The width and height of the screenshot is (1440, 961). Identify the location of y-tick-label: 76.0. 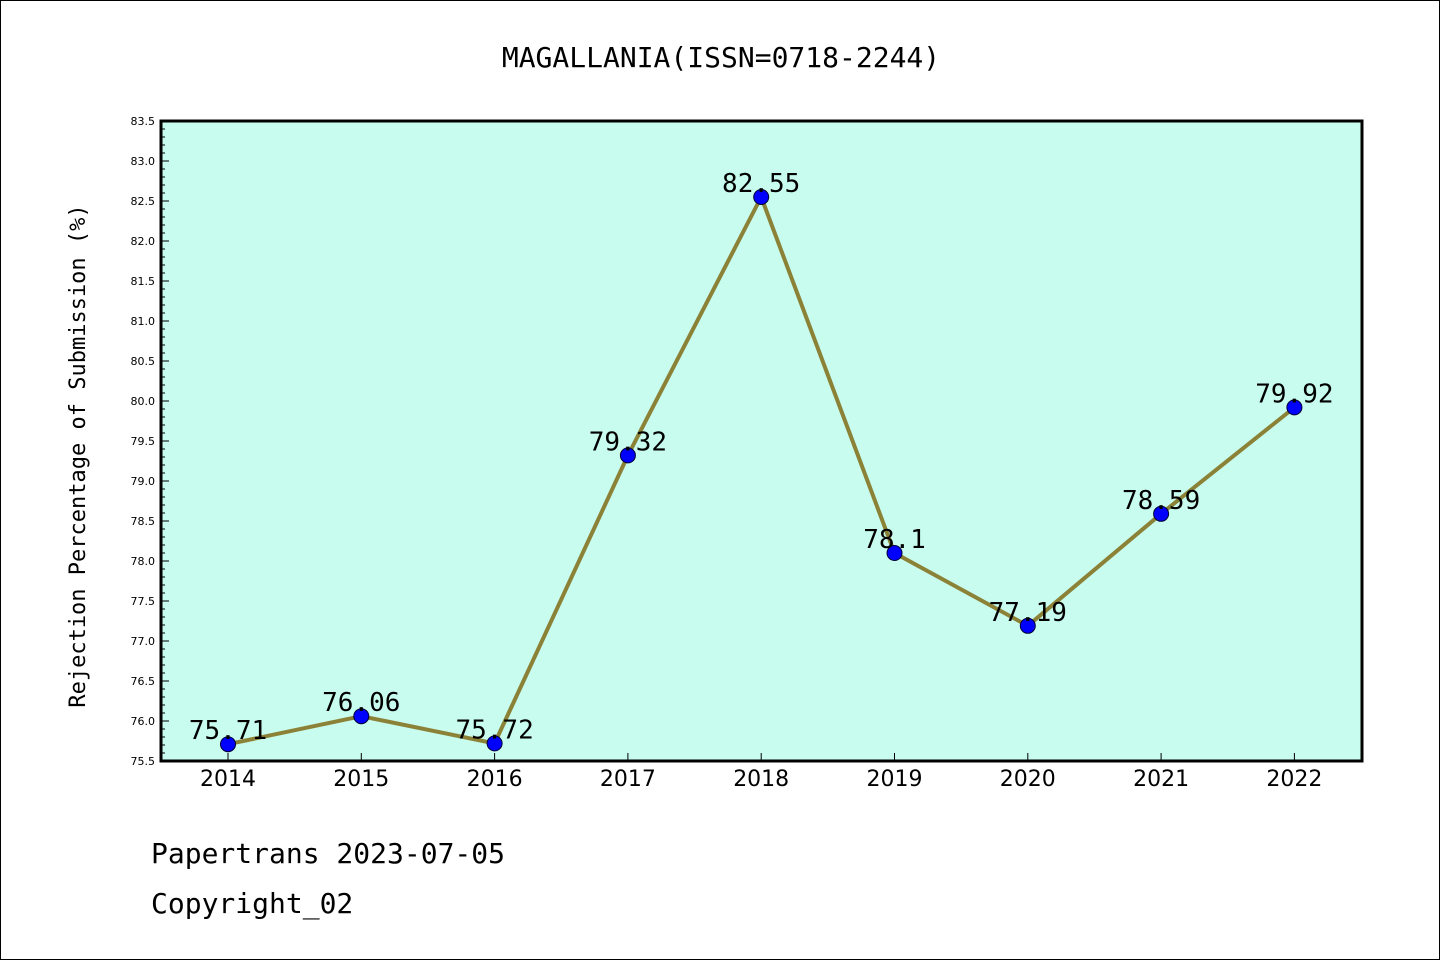
(143, 721).